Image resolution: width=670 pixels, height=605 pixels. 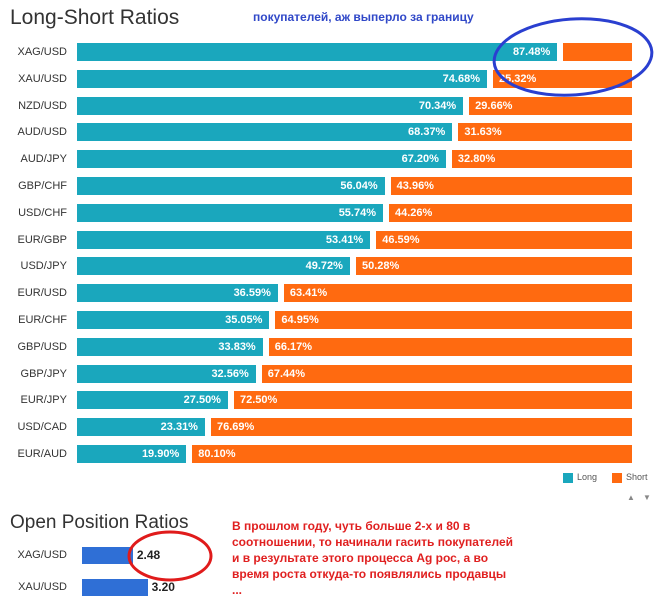 I want to click on short-bar: 43.96%, so click(x=511, y=186).